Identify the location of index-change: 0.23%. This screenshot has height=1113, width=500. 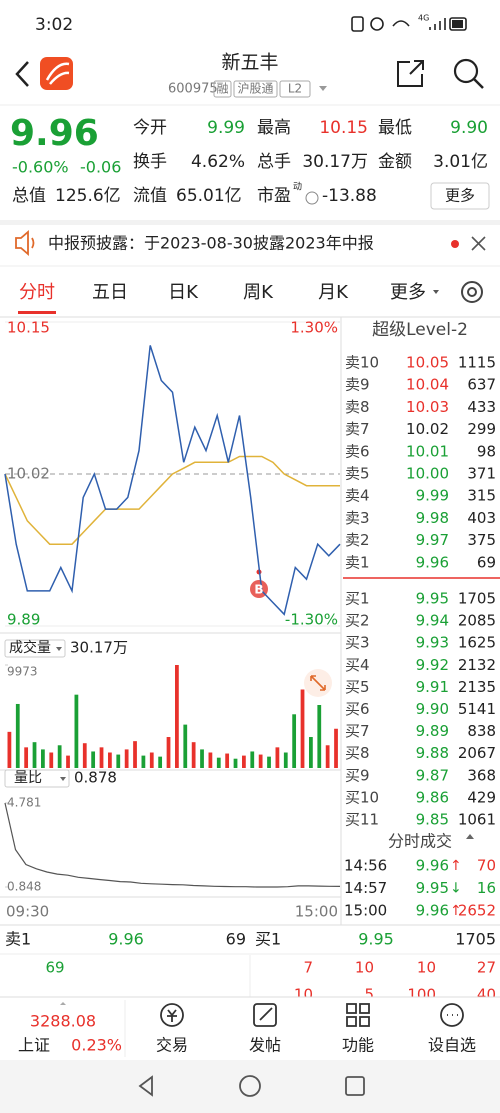
(96, 1045).